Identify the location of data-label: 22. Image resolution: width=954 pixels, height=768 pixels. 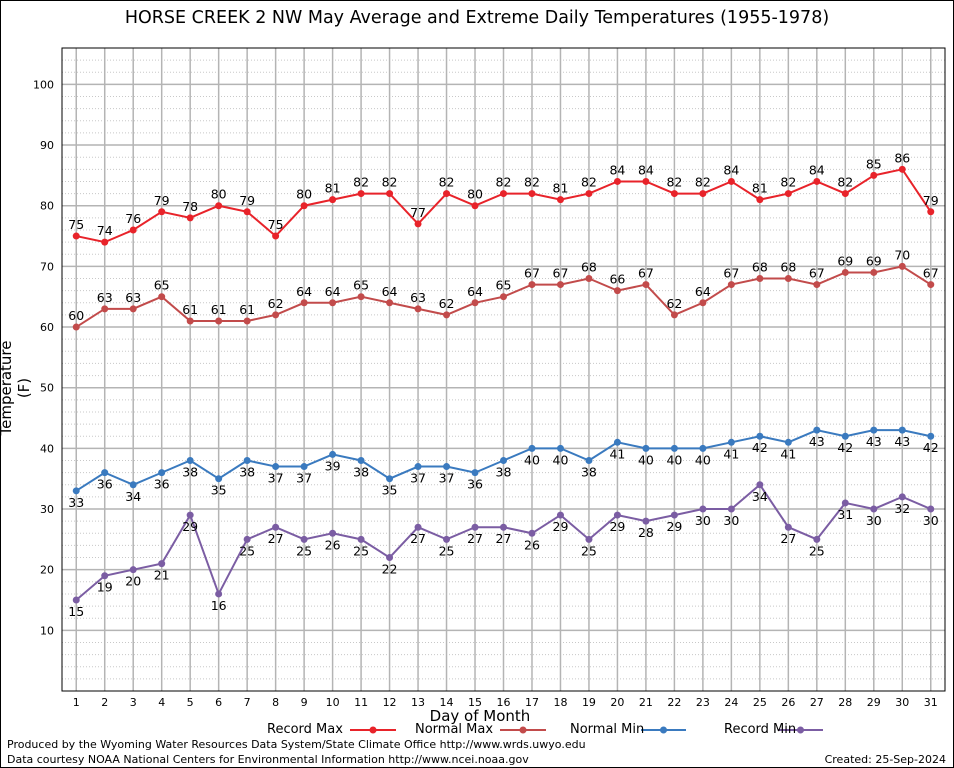
(390, 569).